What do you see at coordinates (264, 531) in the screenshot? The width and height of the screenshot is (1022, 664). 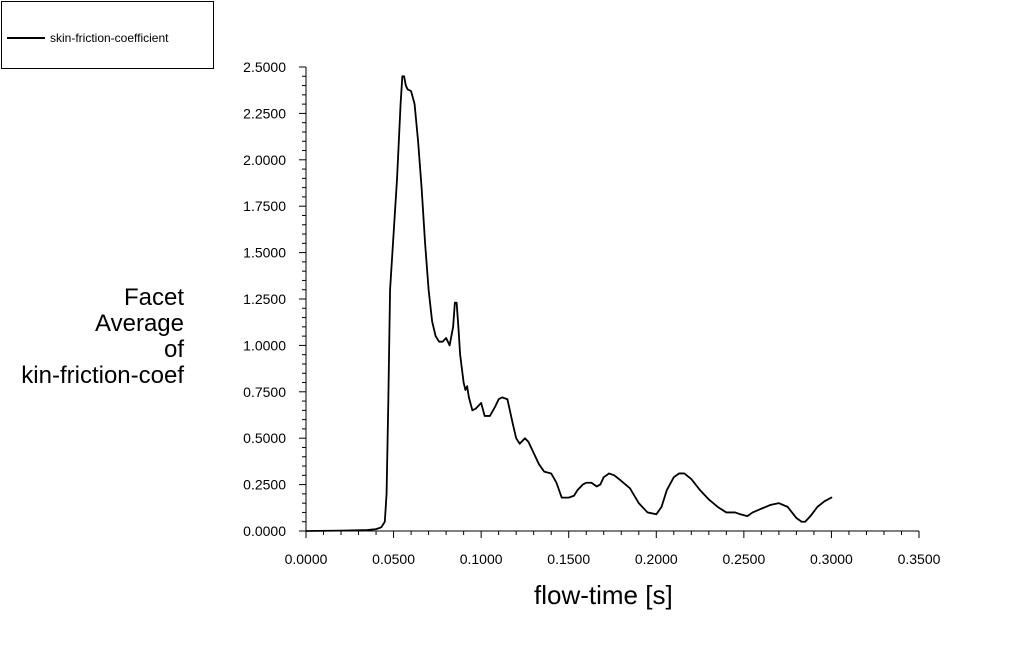 I see `y-tick-label: 0.0000` at bounding box center [264, 531].